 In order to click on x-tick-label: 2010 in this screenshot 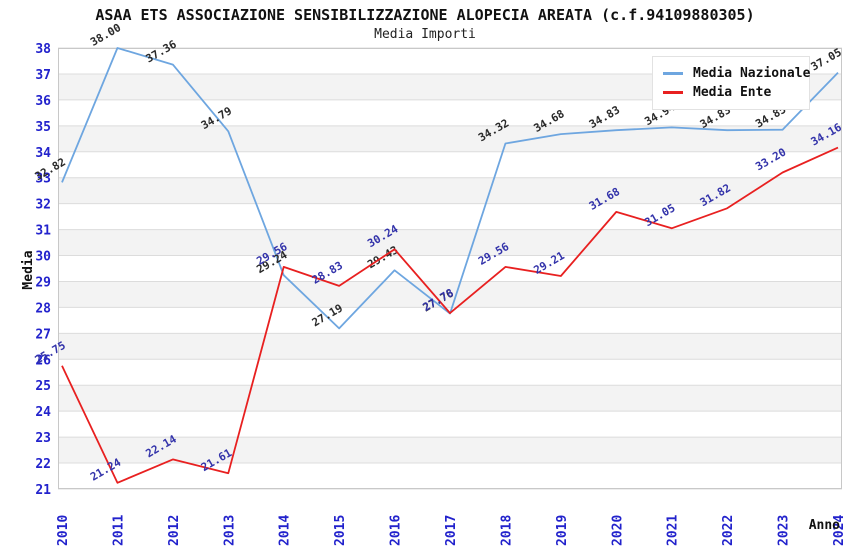, I will do `click(63, 530)`.